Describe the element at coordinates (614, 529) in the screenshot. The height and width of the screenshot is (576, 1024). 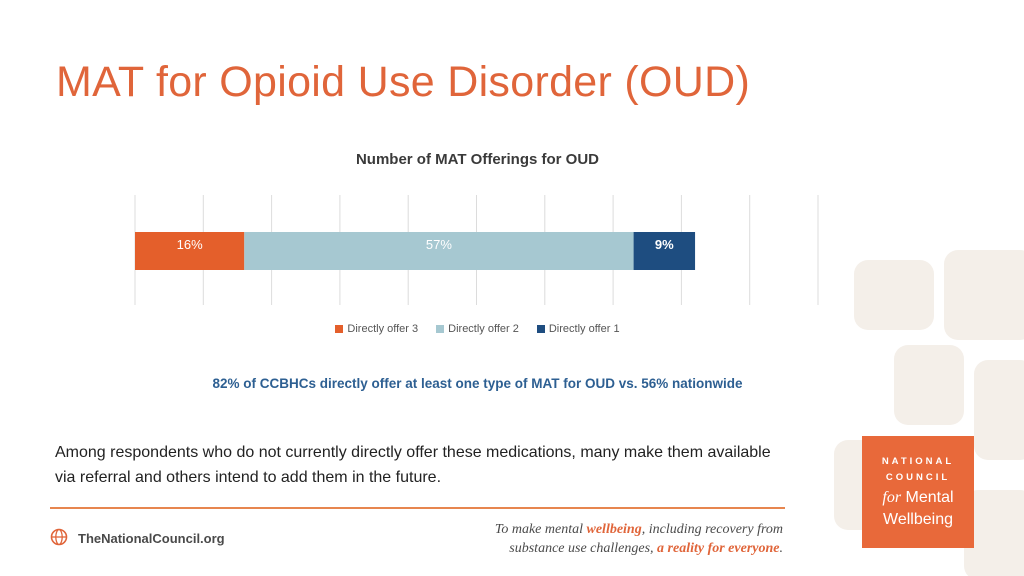
I see `tagline-accent-1: wellbeing` at that location.